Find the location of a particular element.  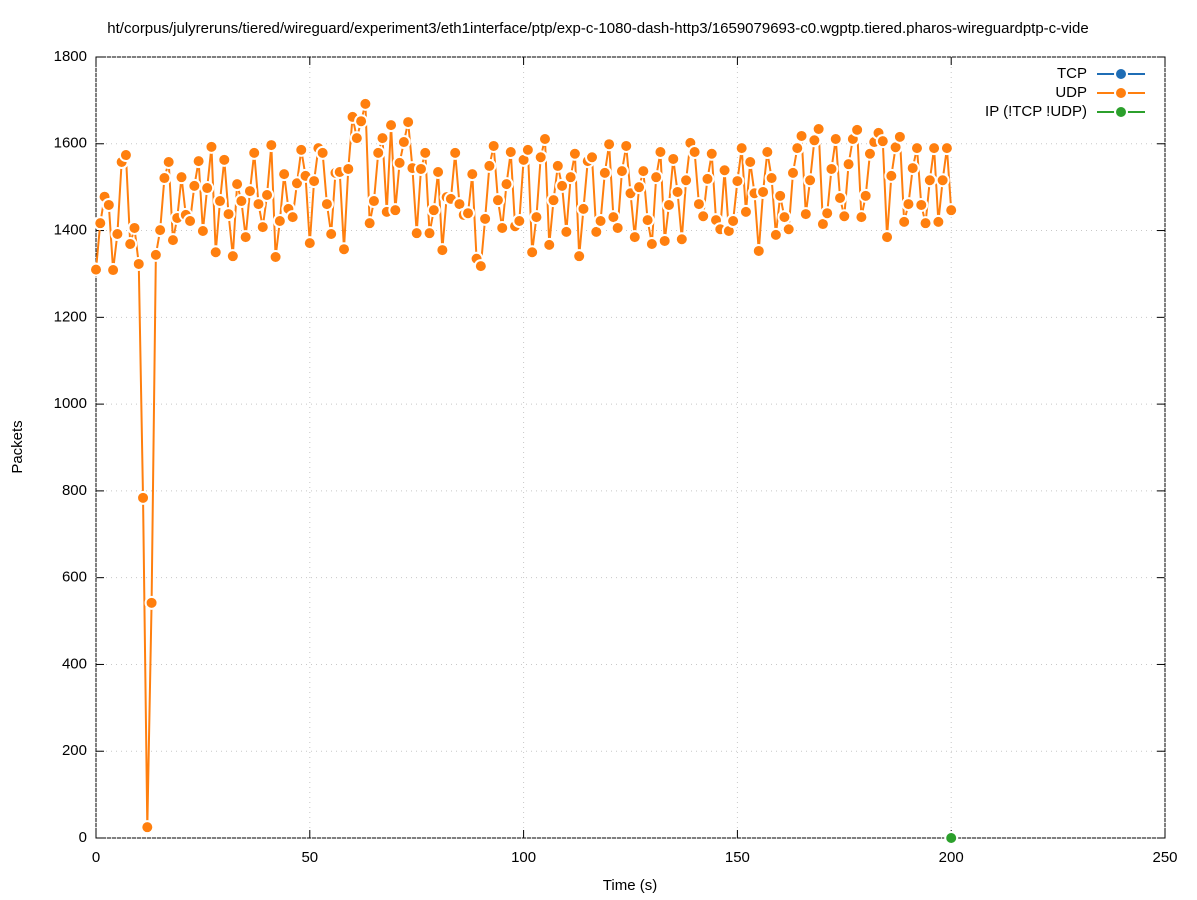

y-tick-label: 1600 is located at coordinates (70, 143).